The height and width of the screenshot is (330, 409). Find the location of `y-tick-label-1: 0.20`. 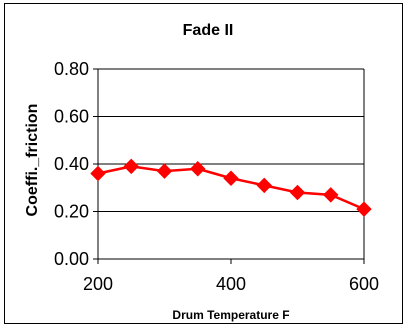

y-tick-label-1: 0.20 is located at coordinates (71, 212).